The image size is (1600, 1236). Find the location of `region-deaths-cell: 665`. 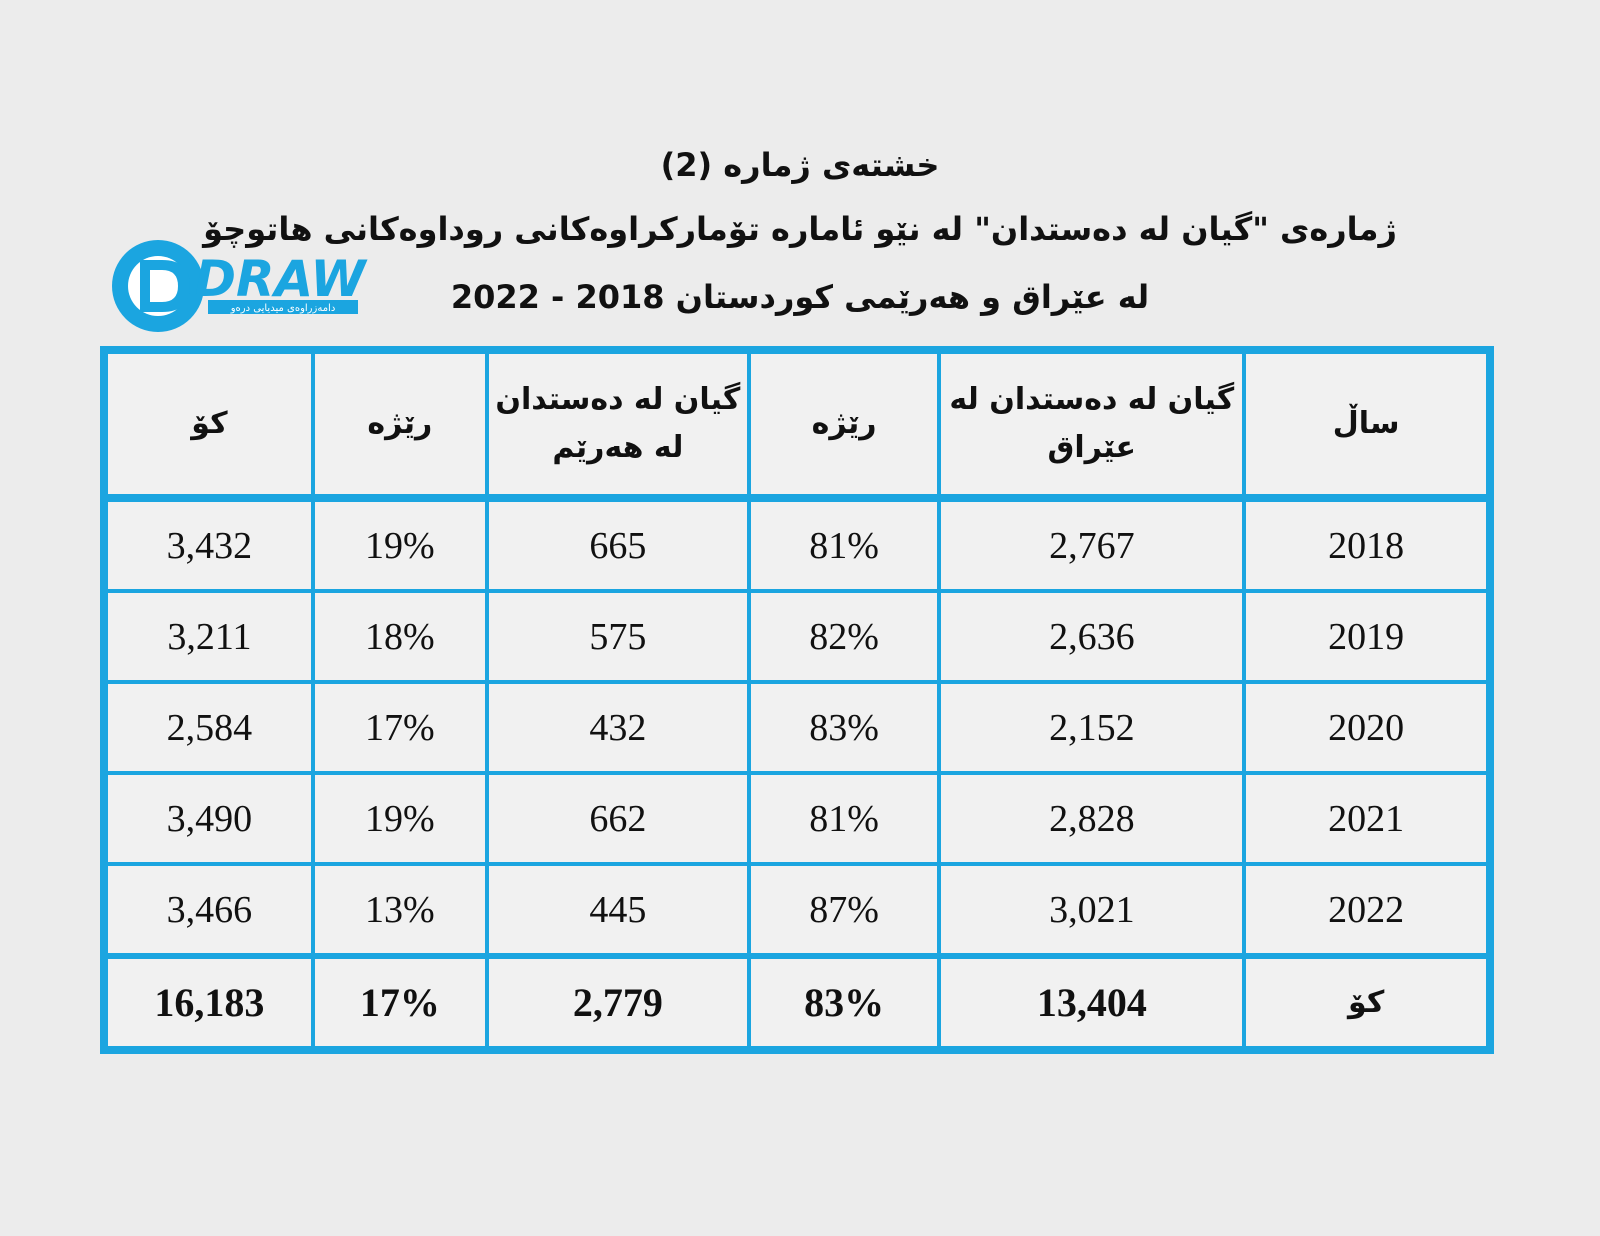

region-deaths-cell: 665 is located at coordinates (617, 544).